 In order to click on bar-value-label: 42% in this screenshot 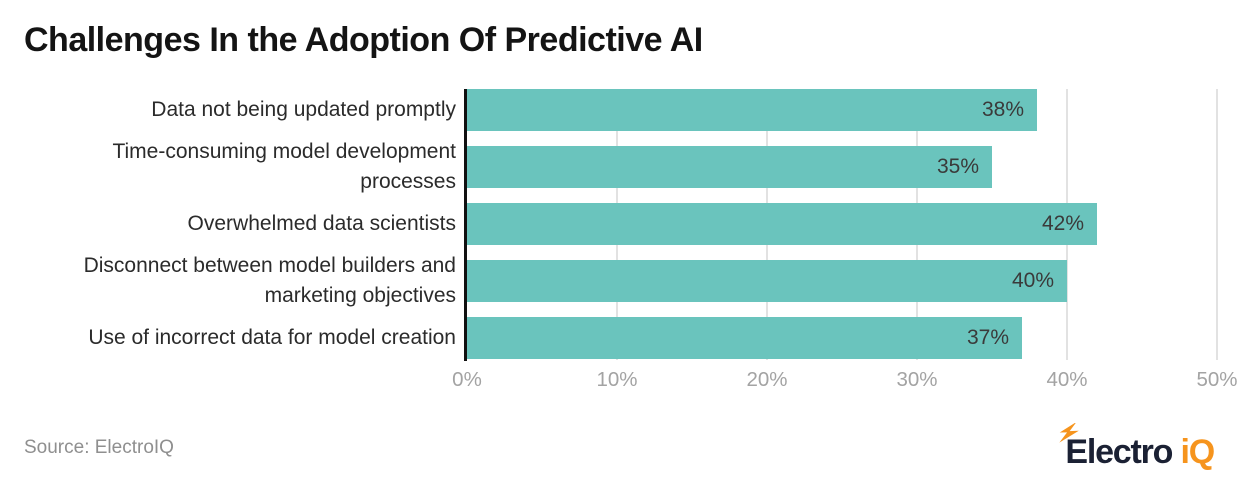, I will do `click(1062, 223)`.